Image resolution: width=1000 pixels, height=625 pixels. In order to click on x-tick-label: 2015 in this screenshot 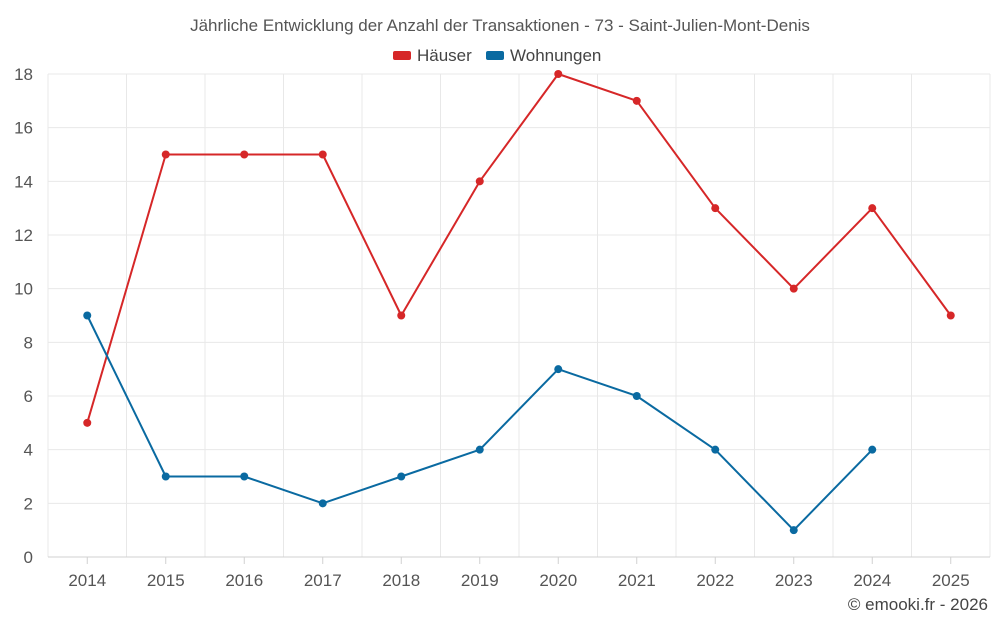, I will do `click(166, 580)`.